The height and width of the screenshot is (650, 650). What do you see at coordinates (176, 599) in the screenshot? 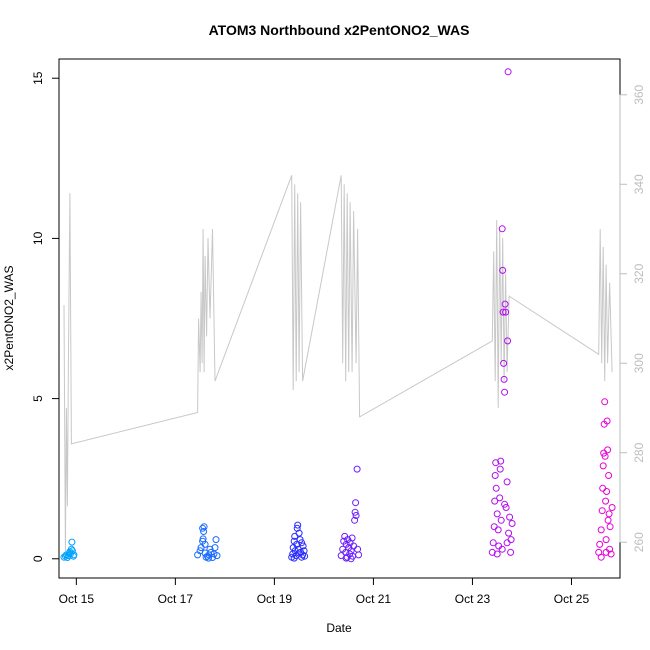
I see `x-tick-label: Oct 17` at bounding box center [176, 599].